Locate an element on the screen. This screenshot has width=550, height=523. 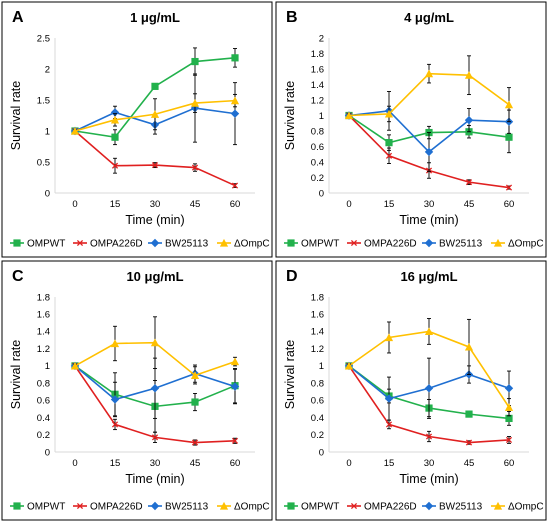
panel-letter: C is located at coordinates (18, 276).